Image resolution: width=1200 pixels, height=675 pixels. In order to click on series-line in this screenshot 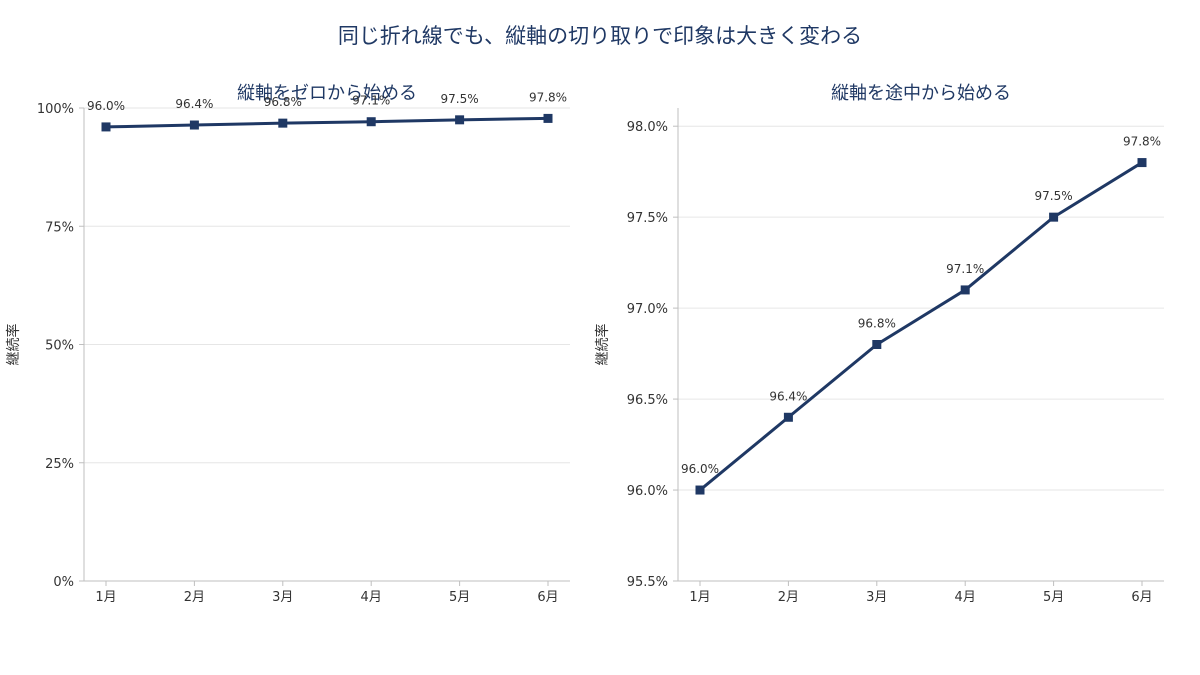, I will do `click(327, 122)`.